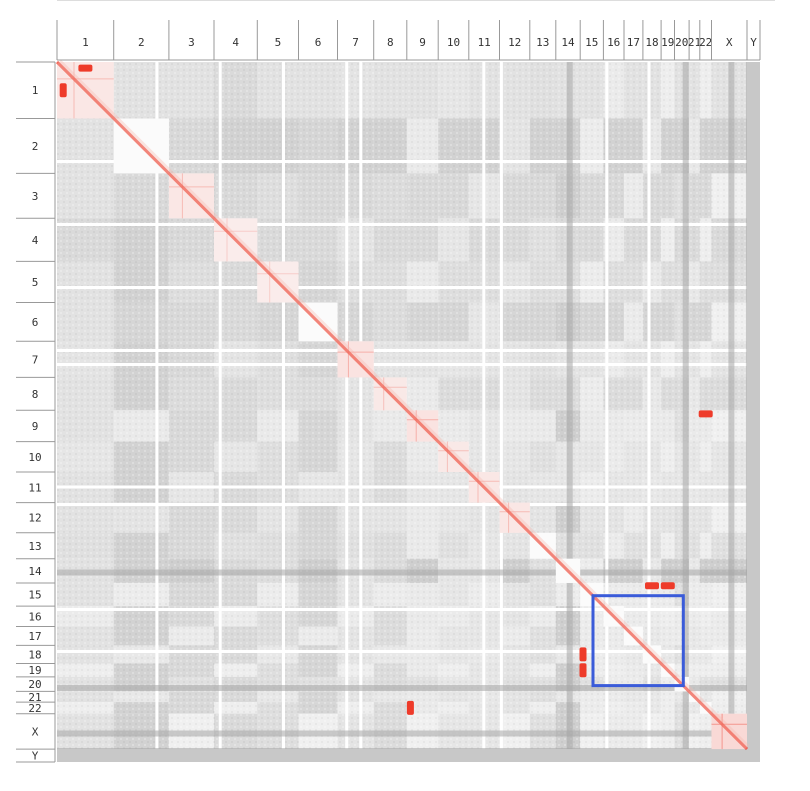 The width and height of the screenshot is (810, 791). I want to click on x-label-5: 5, so click(278, 42).